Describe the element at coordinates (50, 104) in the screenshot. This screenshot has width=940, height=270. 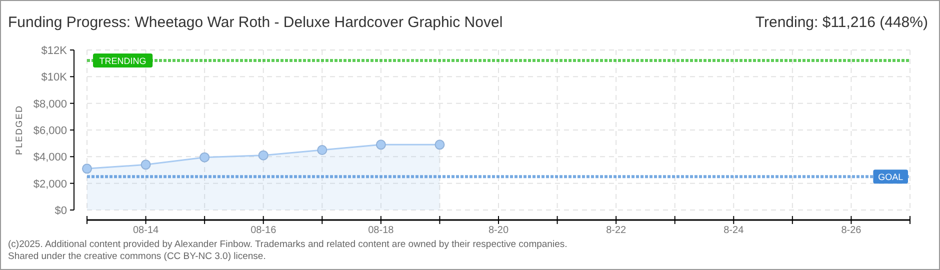
I see `y-tick-label: $8,000` at that location.